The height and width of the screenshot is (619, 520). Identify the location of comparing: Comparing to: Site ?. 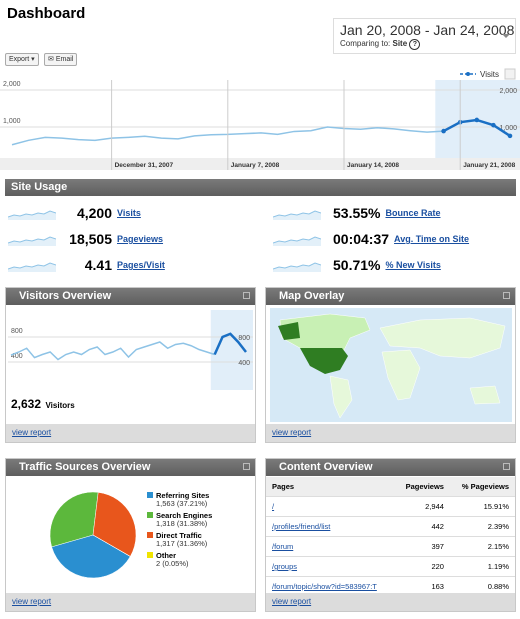
(380, 44).